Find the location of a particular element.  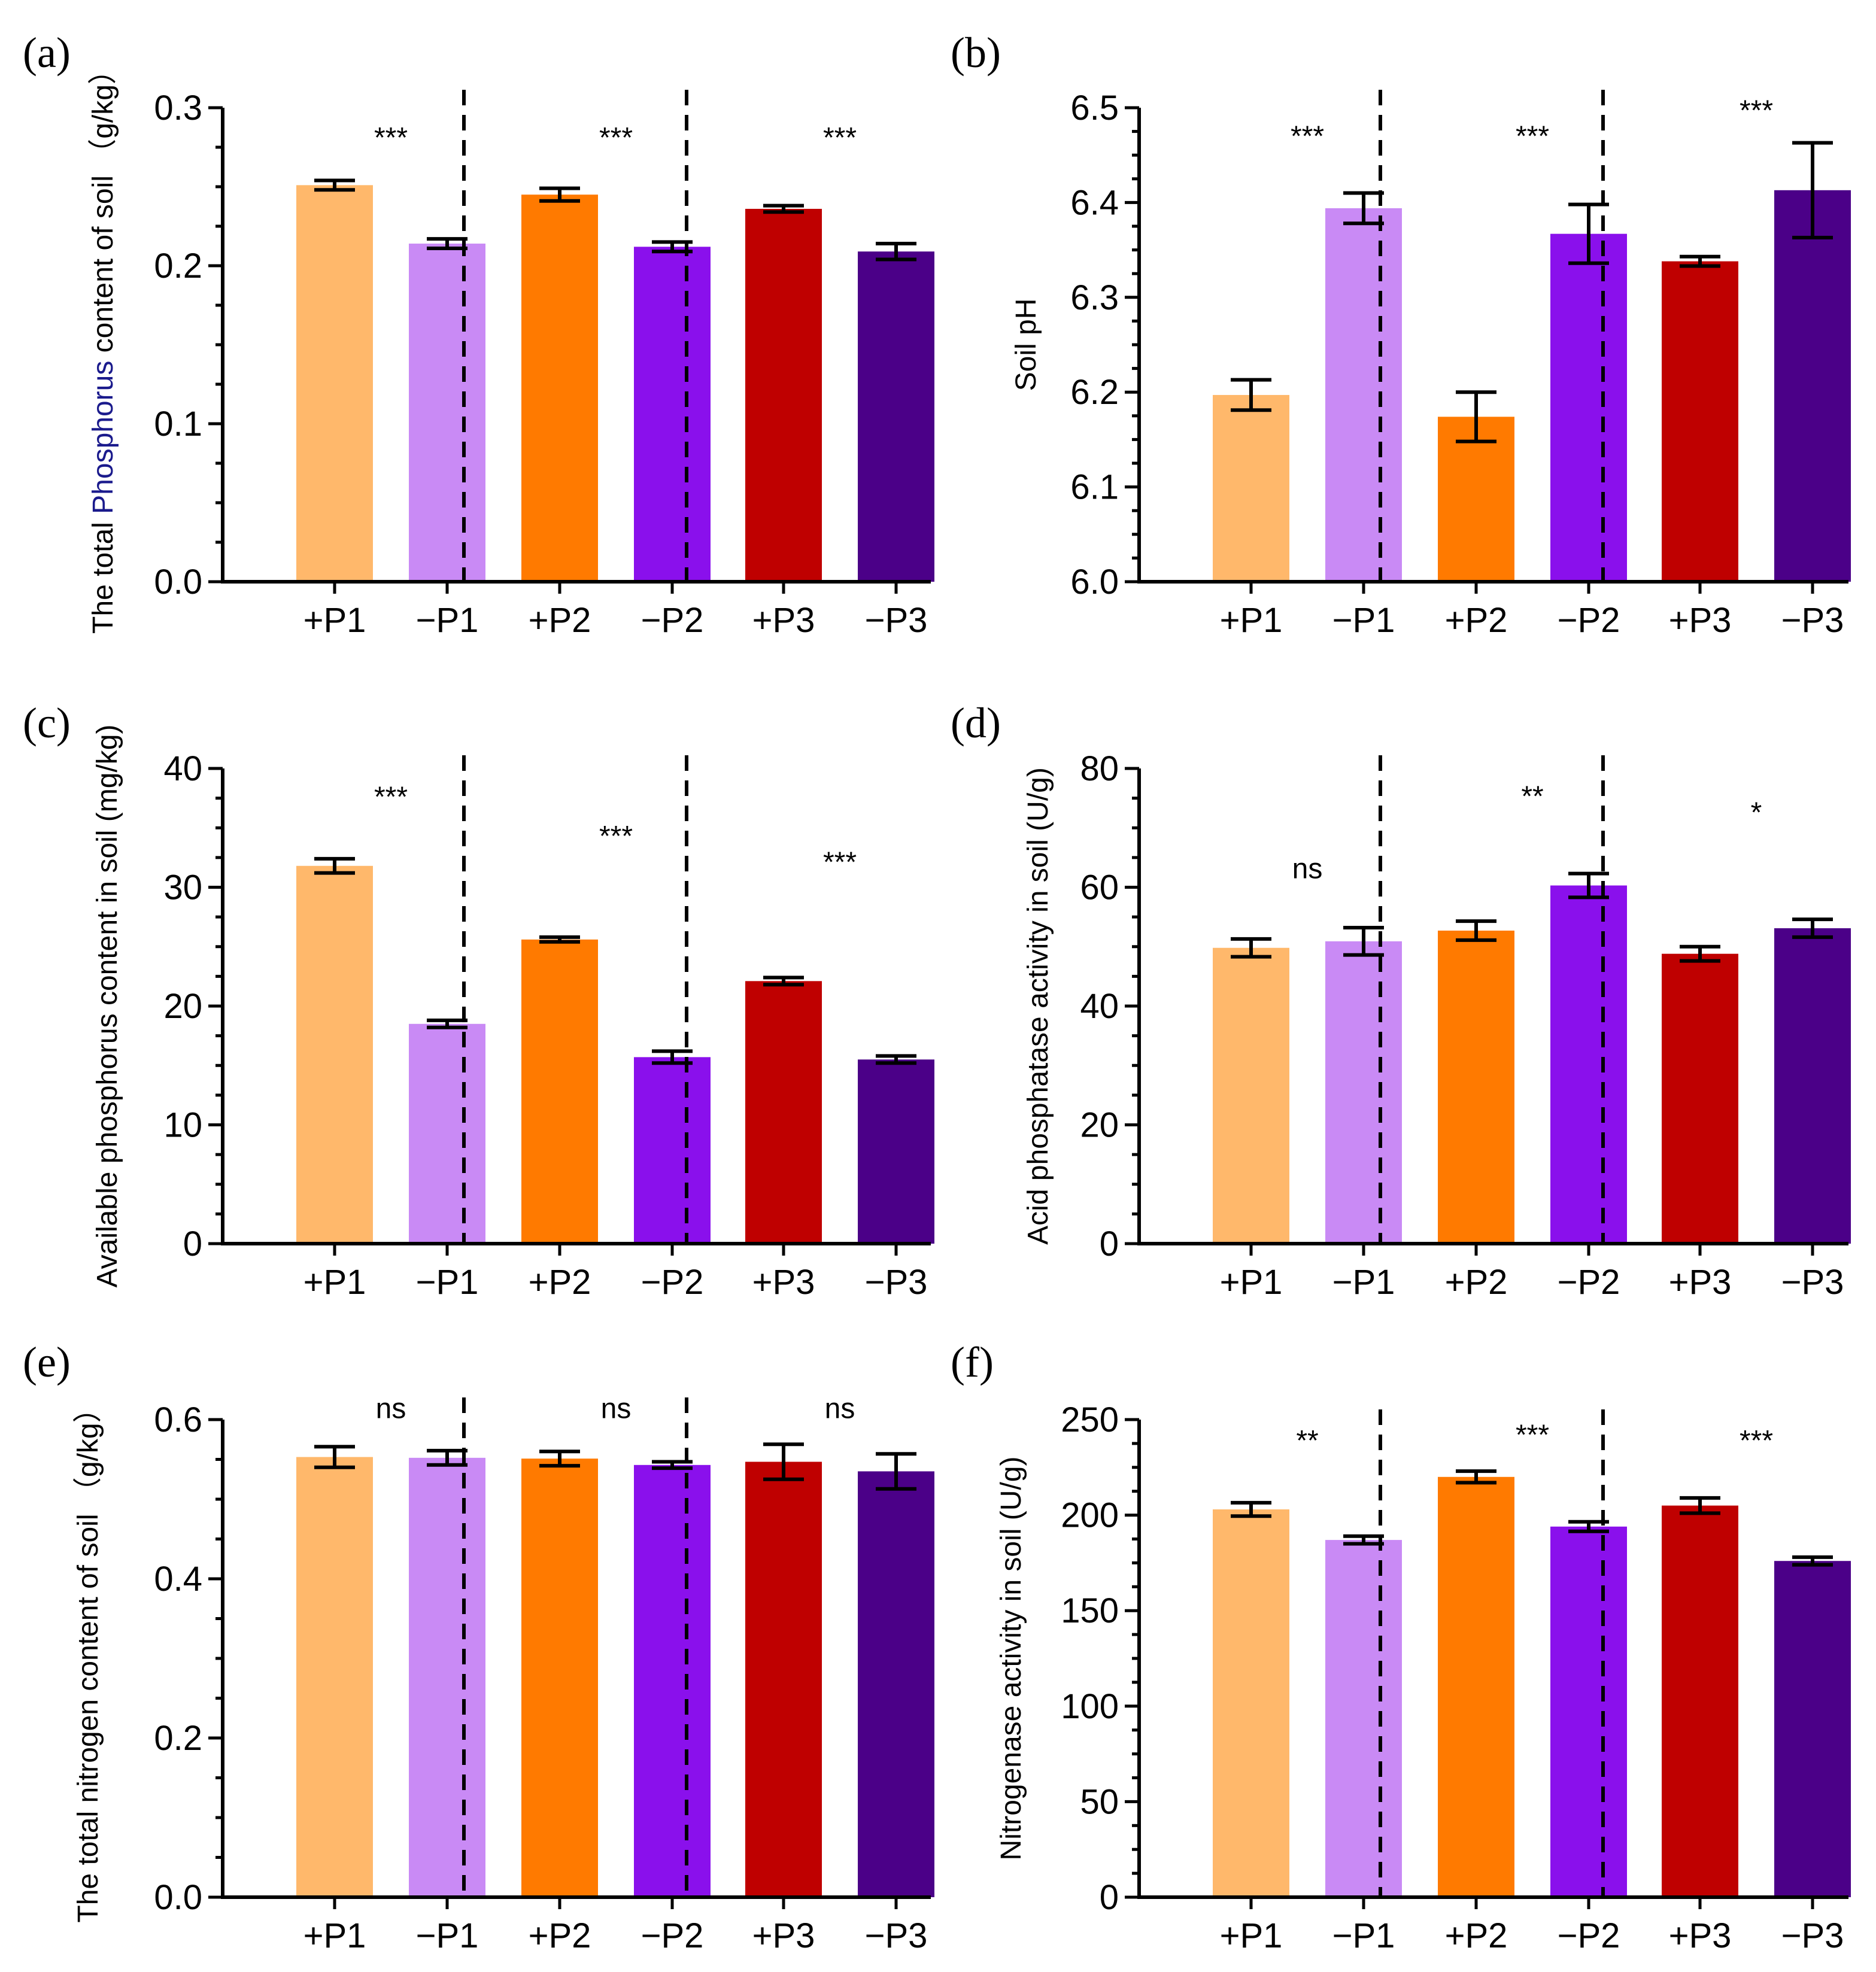

y-tick-label: 30 is located at coordinates (182, 887).